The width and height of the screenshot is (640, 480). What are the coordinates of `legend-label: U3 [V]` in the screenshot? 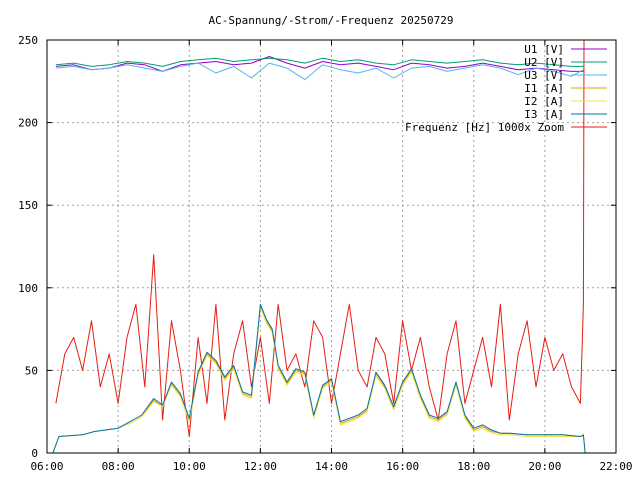 It's located at (544, 75).